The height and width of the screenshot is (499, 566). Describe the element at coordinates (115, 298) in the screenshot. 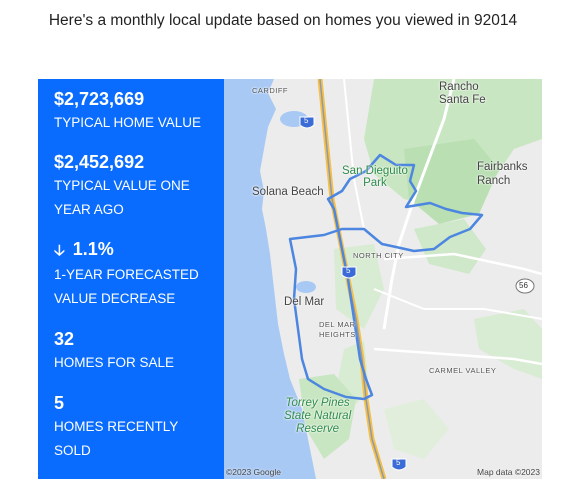

I see `forecast-label-line2: VALUE DECREASE` at that location.